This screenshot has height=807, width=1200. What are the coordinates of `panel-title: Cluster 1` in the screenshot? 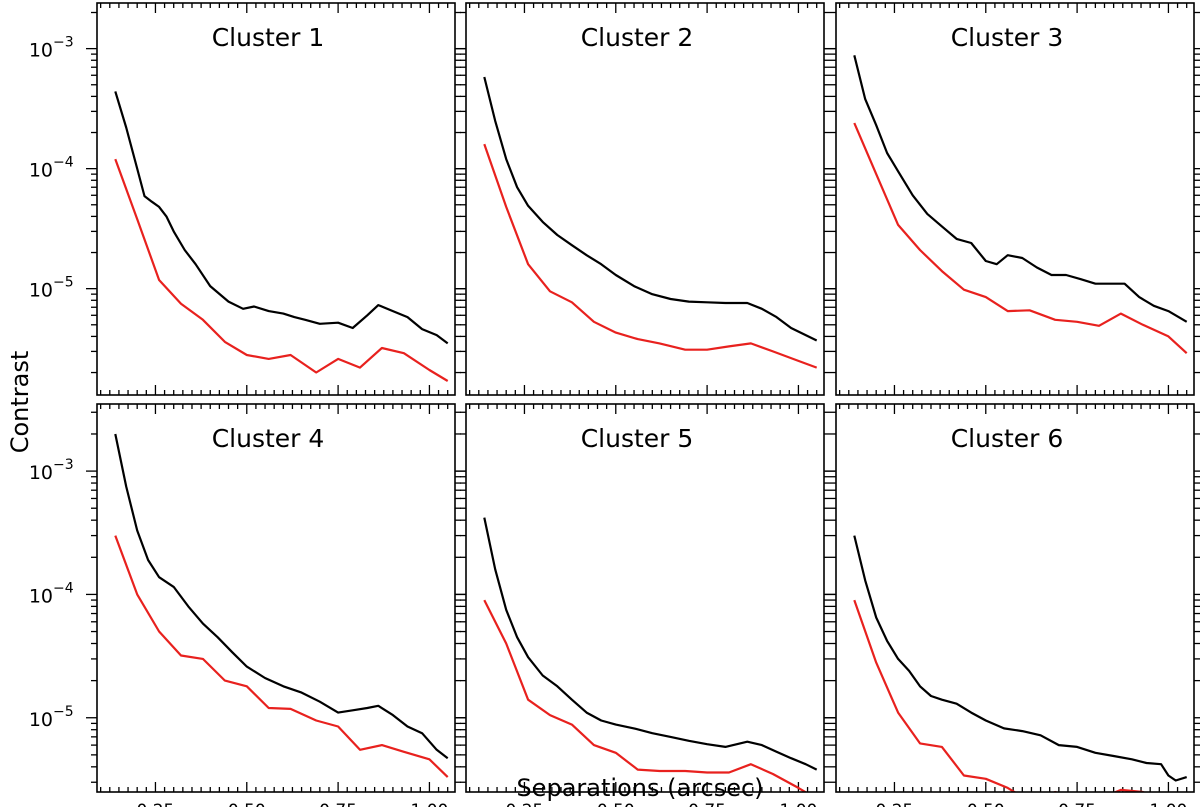 It's located at (268, 37).